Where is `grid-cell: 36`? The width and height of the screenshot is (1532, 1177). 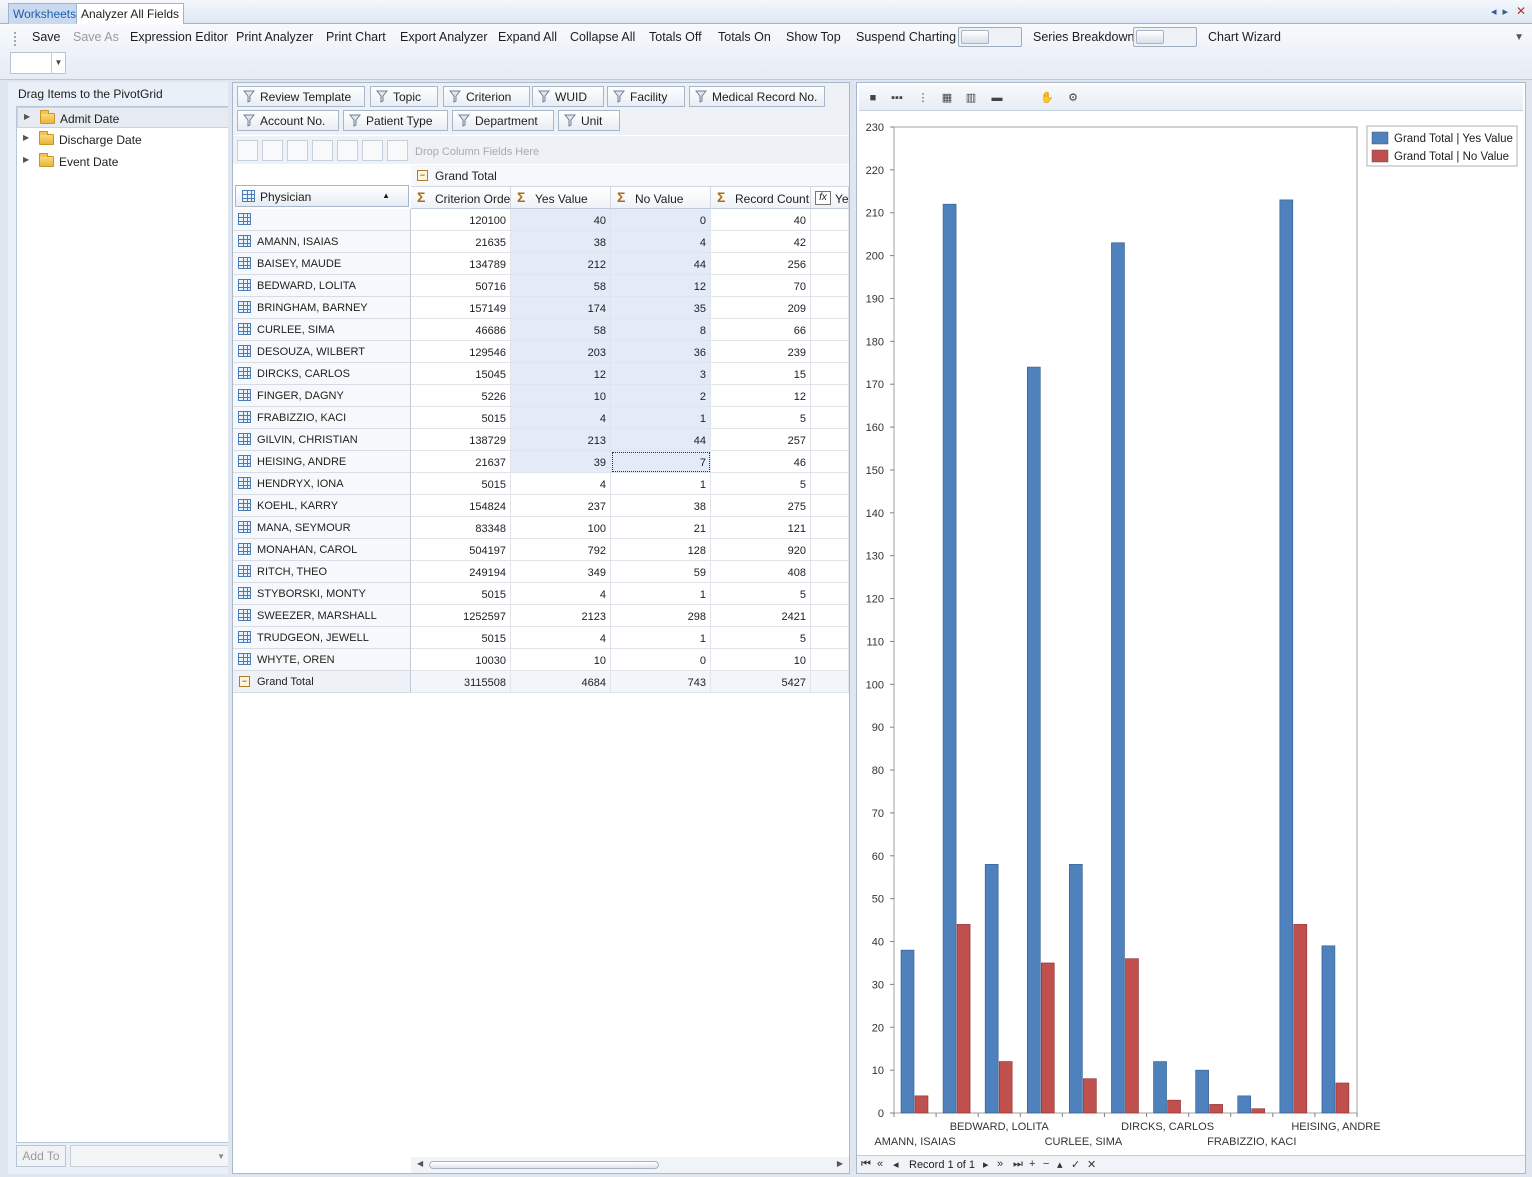 grid-cell: 36 is located at coordinates (661, 352).